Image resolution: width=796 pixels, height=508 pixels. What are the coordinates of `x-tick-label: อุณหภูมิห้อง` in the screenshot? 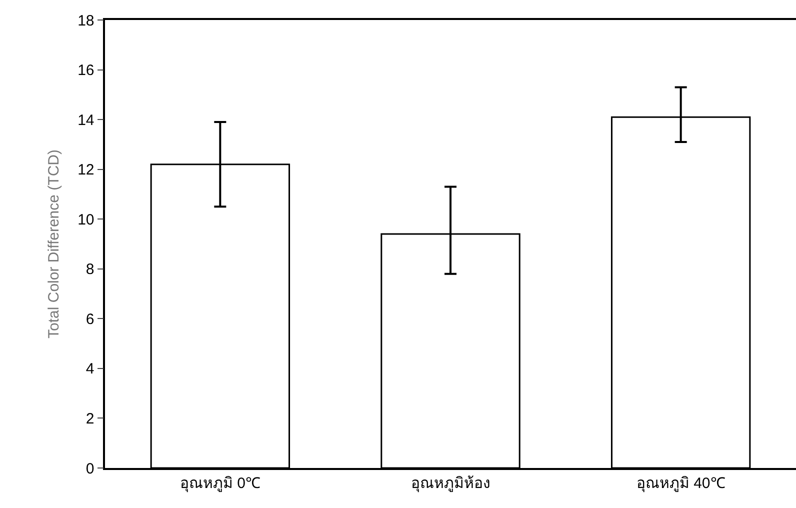 It's located at (450, 483).